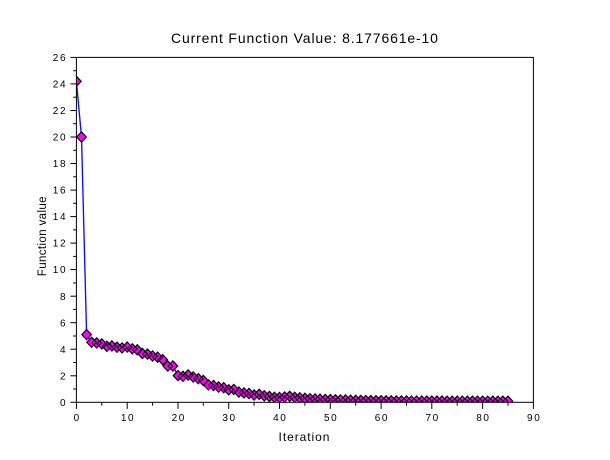 The height and width of the screenshot is (460, 610). I want to click on svg-text: 70, so click(431, 418).